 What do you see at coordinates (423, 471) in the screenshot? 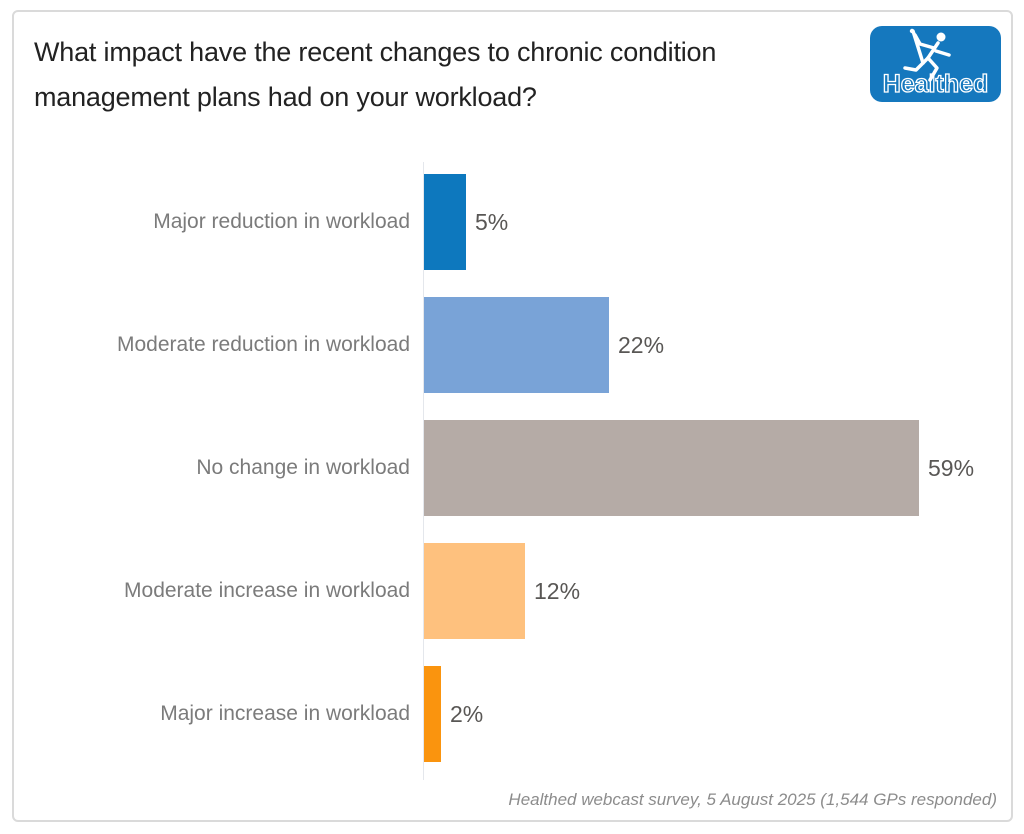
I see `y-axis-line` at bounding box center [423, 471].